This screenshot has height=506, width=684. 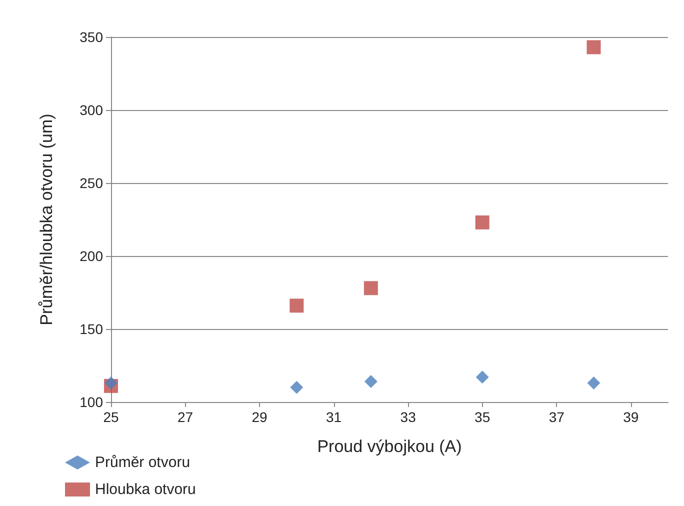 I want to click on y-tick-label: 300, so click(x=92, y=110).